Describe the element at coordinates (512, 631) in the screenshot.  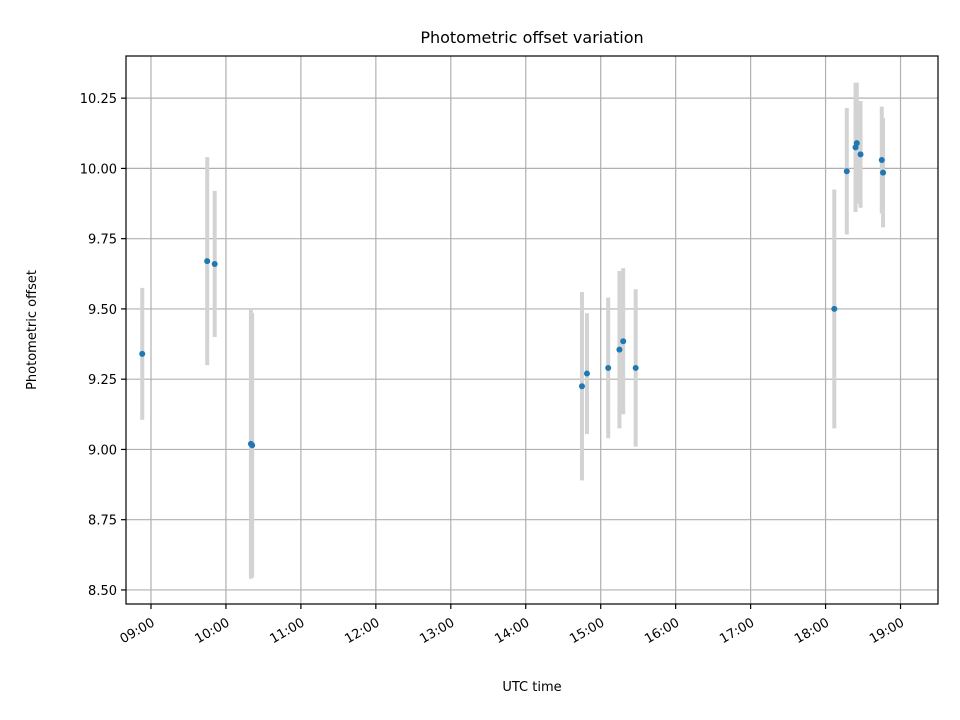
I see `x-tick-label: 14:00` at that location.